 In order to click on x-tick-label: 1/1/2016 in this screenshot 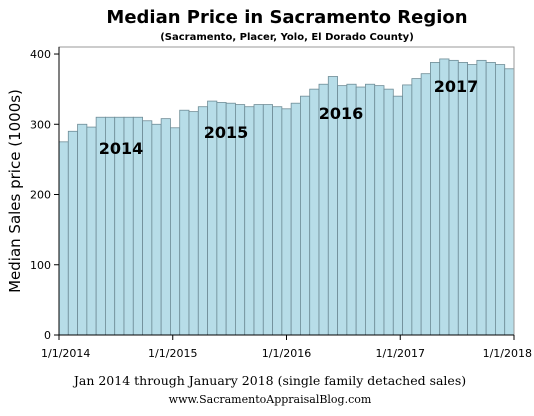, I will do `click(286, 353)`.